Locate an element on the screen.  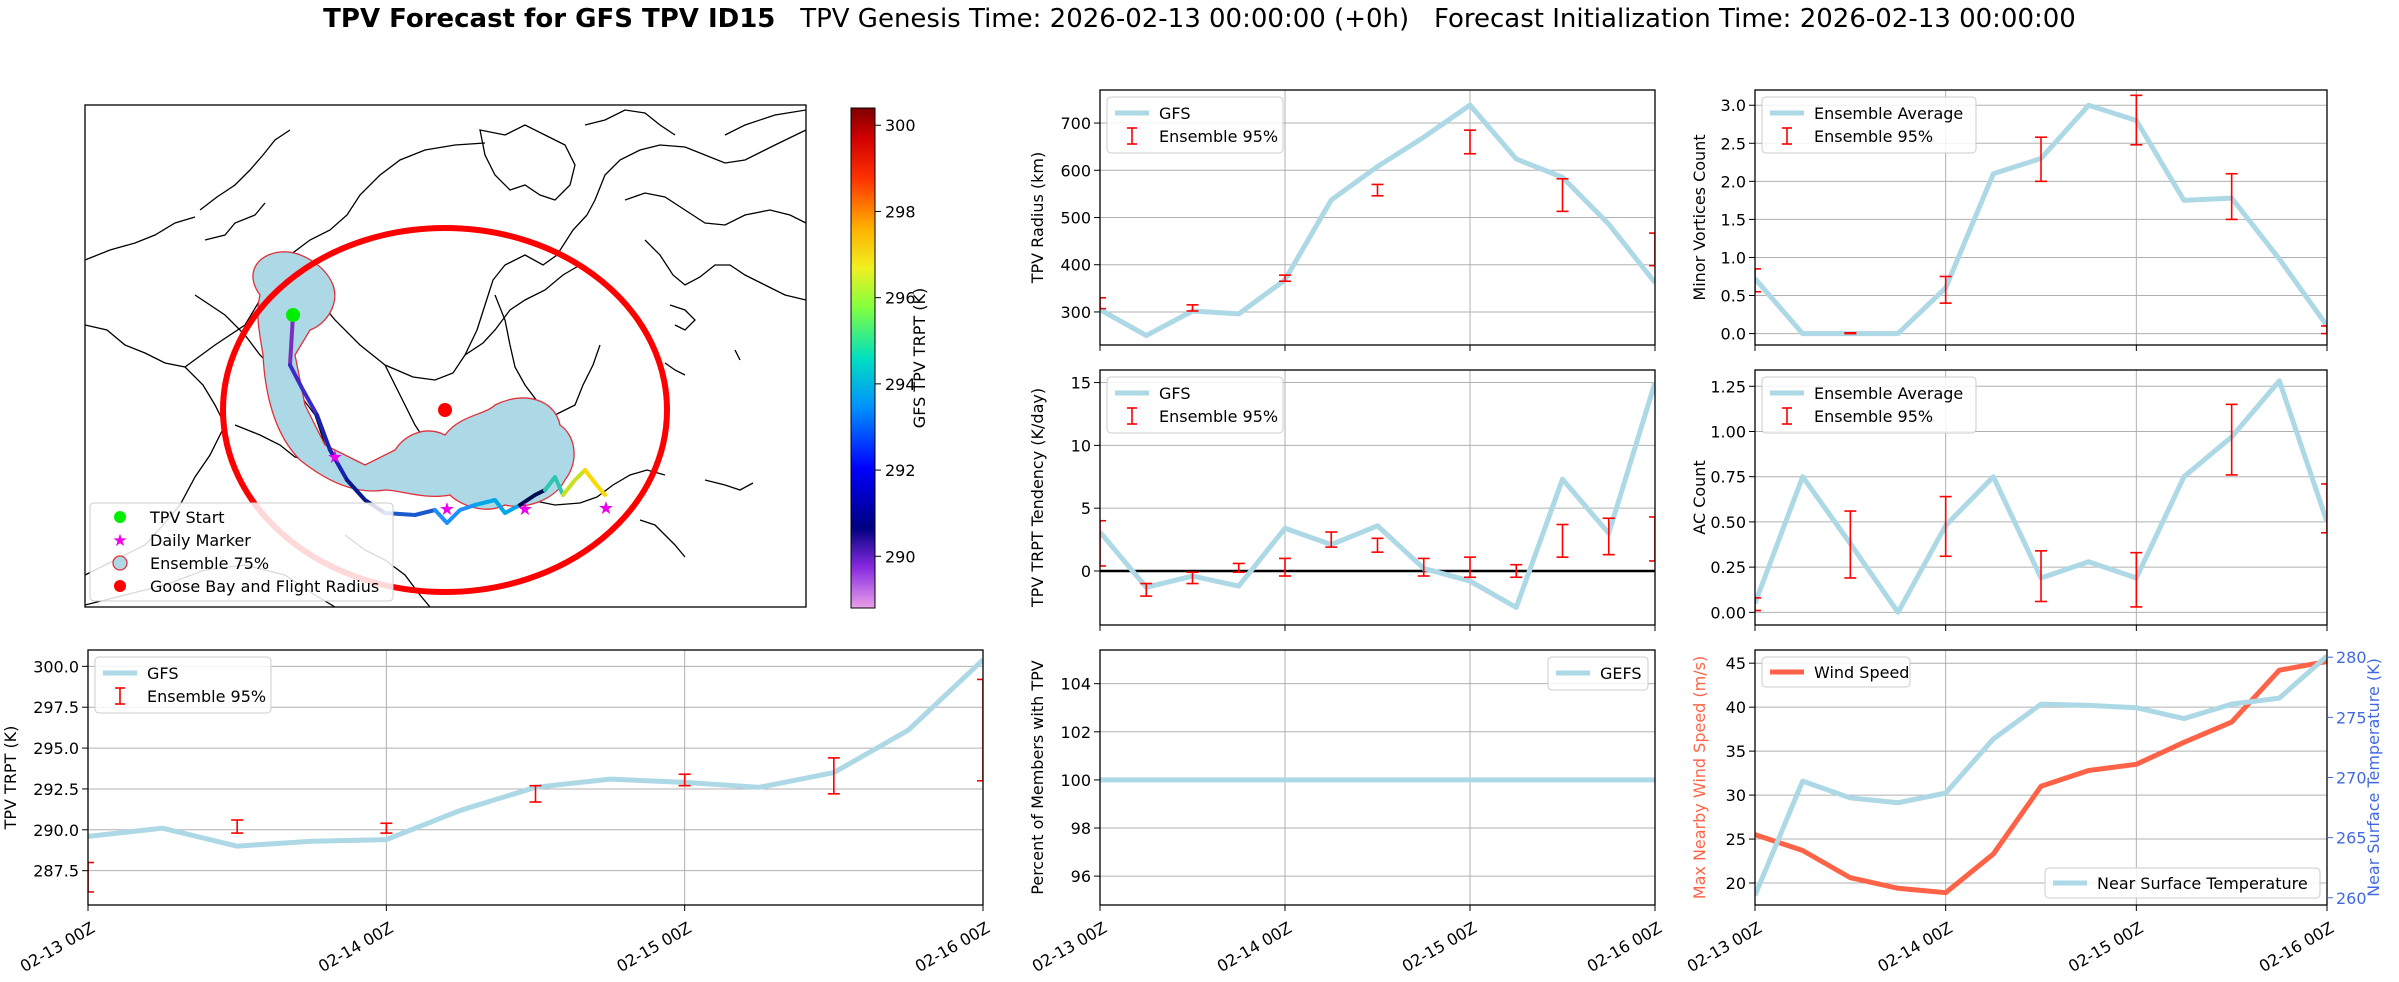
y-tick-label: 2.5 is located at coordinates (1733, 143).